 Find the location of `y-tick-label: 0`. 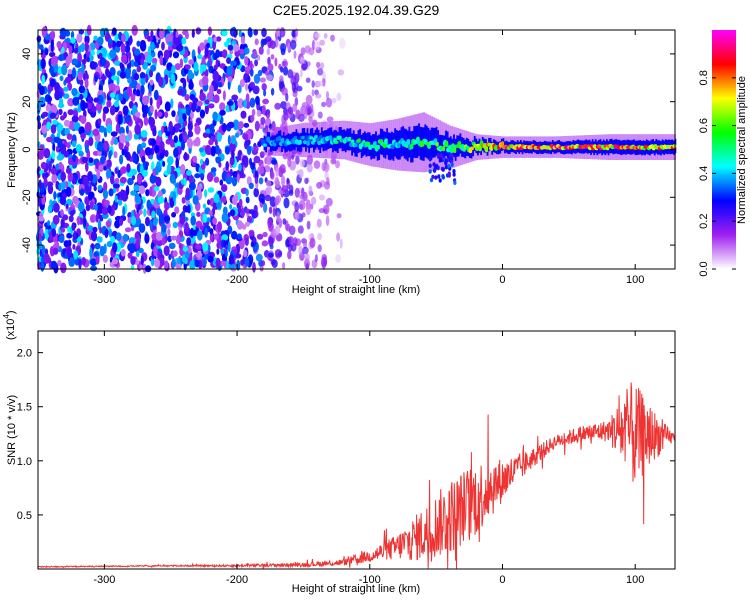

y-tick-label: 0 is located at coordinates (27, 149).